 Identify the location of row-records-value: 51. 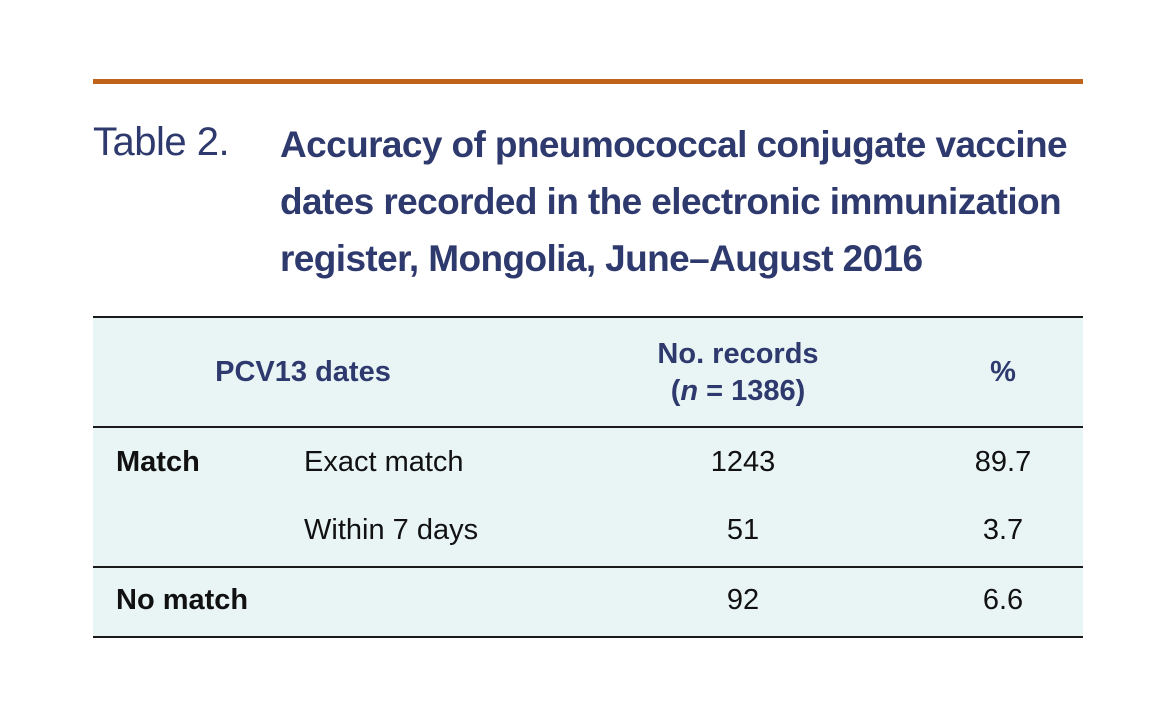
(743, 530).